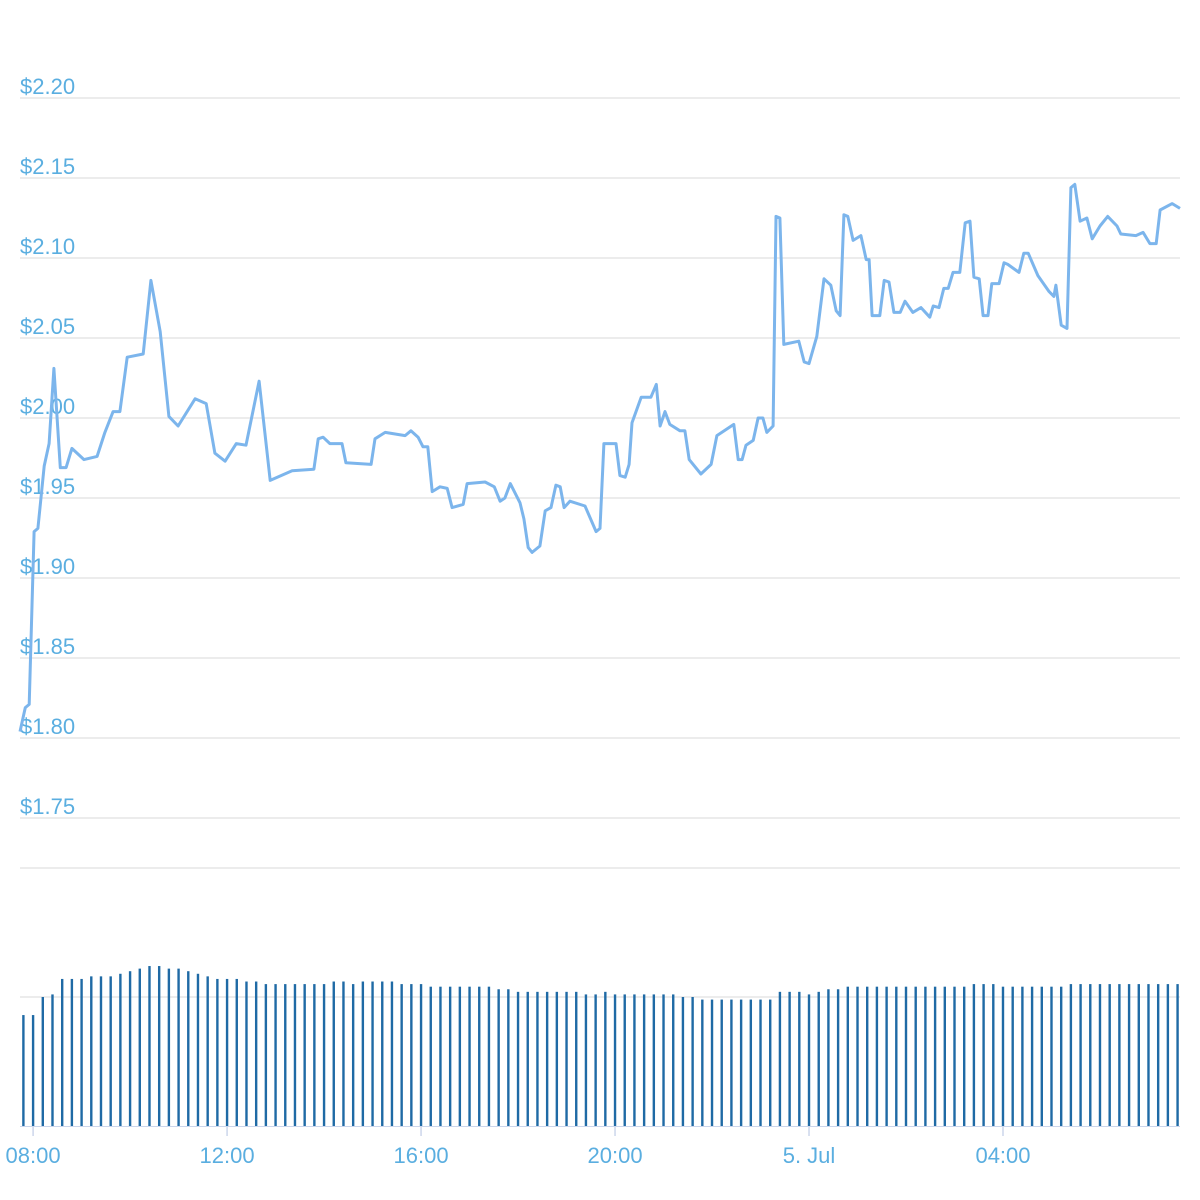  Describe the element at coordinates (227, 1155) in the screenshot. I see `x-tick-label: 12:00` at that location.